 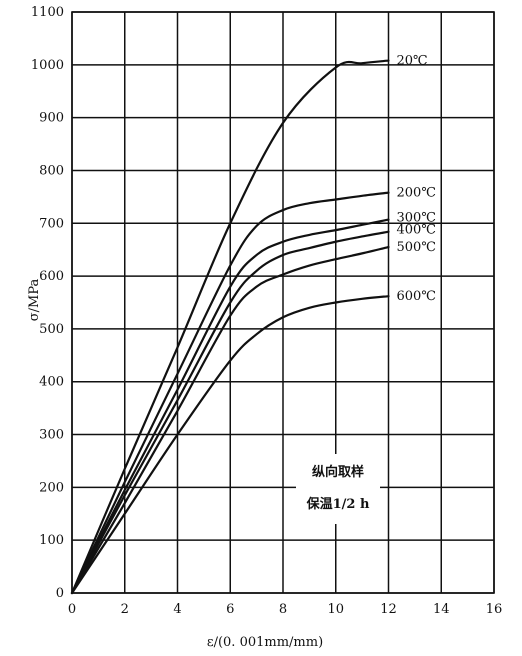 What do you see at coordinates (230, 609) in the screenshot?
I see `x-tick-label: 6` at bounding box center [230, 609].